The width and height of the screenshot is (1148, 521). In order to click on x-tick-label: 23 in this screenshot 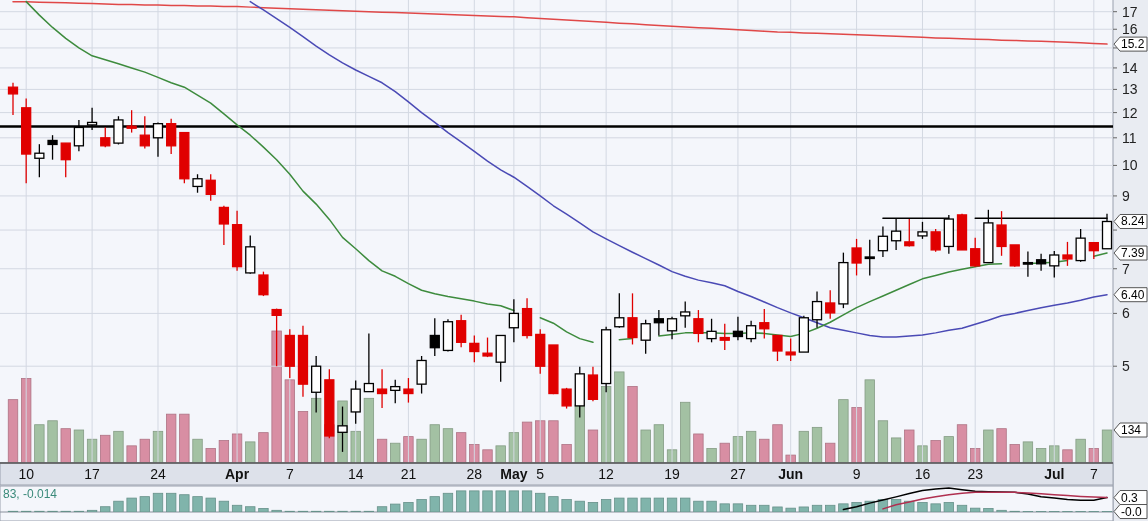, I will do `click(975, 474)`.